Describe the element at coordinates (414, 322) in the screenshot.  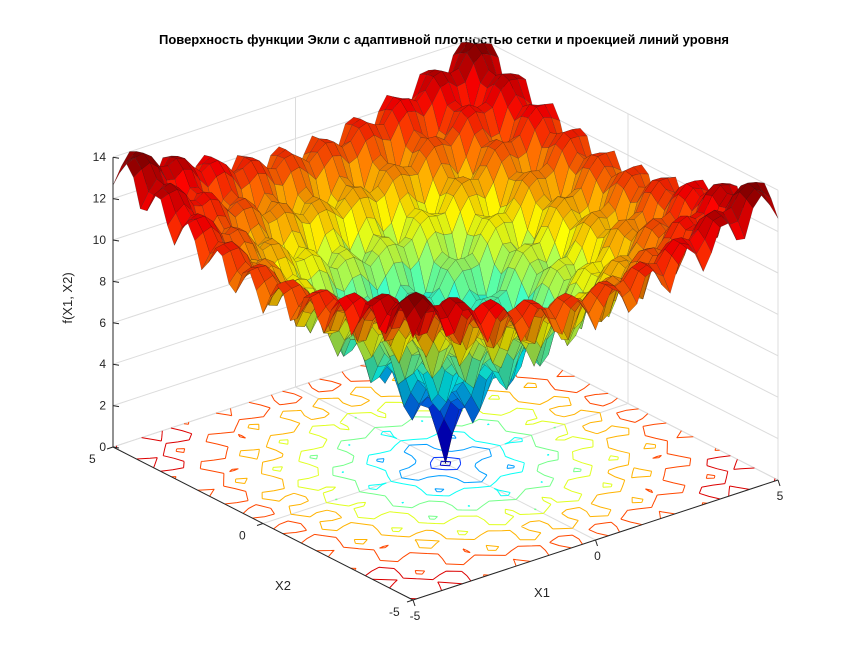
I see `surface-patch` at that location.